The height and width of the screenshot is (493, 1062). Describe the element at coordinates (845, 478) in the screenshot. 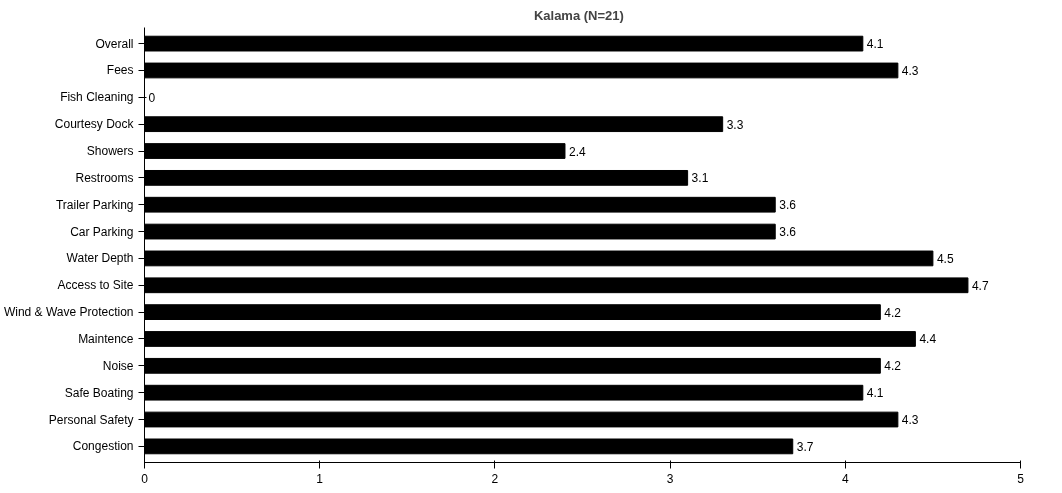

I see `x-tick-label: 4` at that location.